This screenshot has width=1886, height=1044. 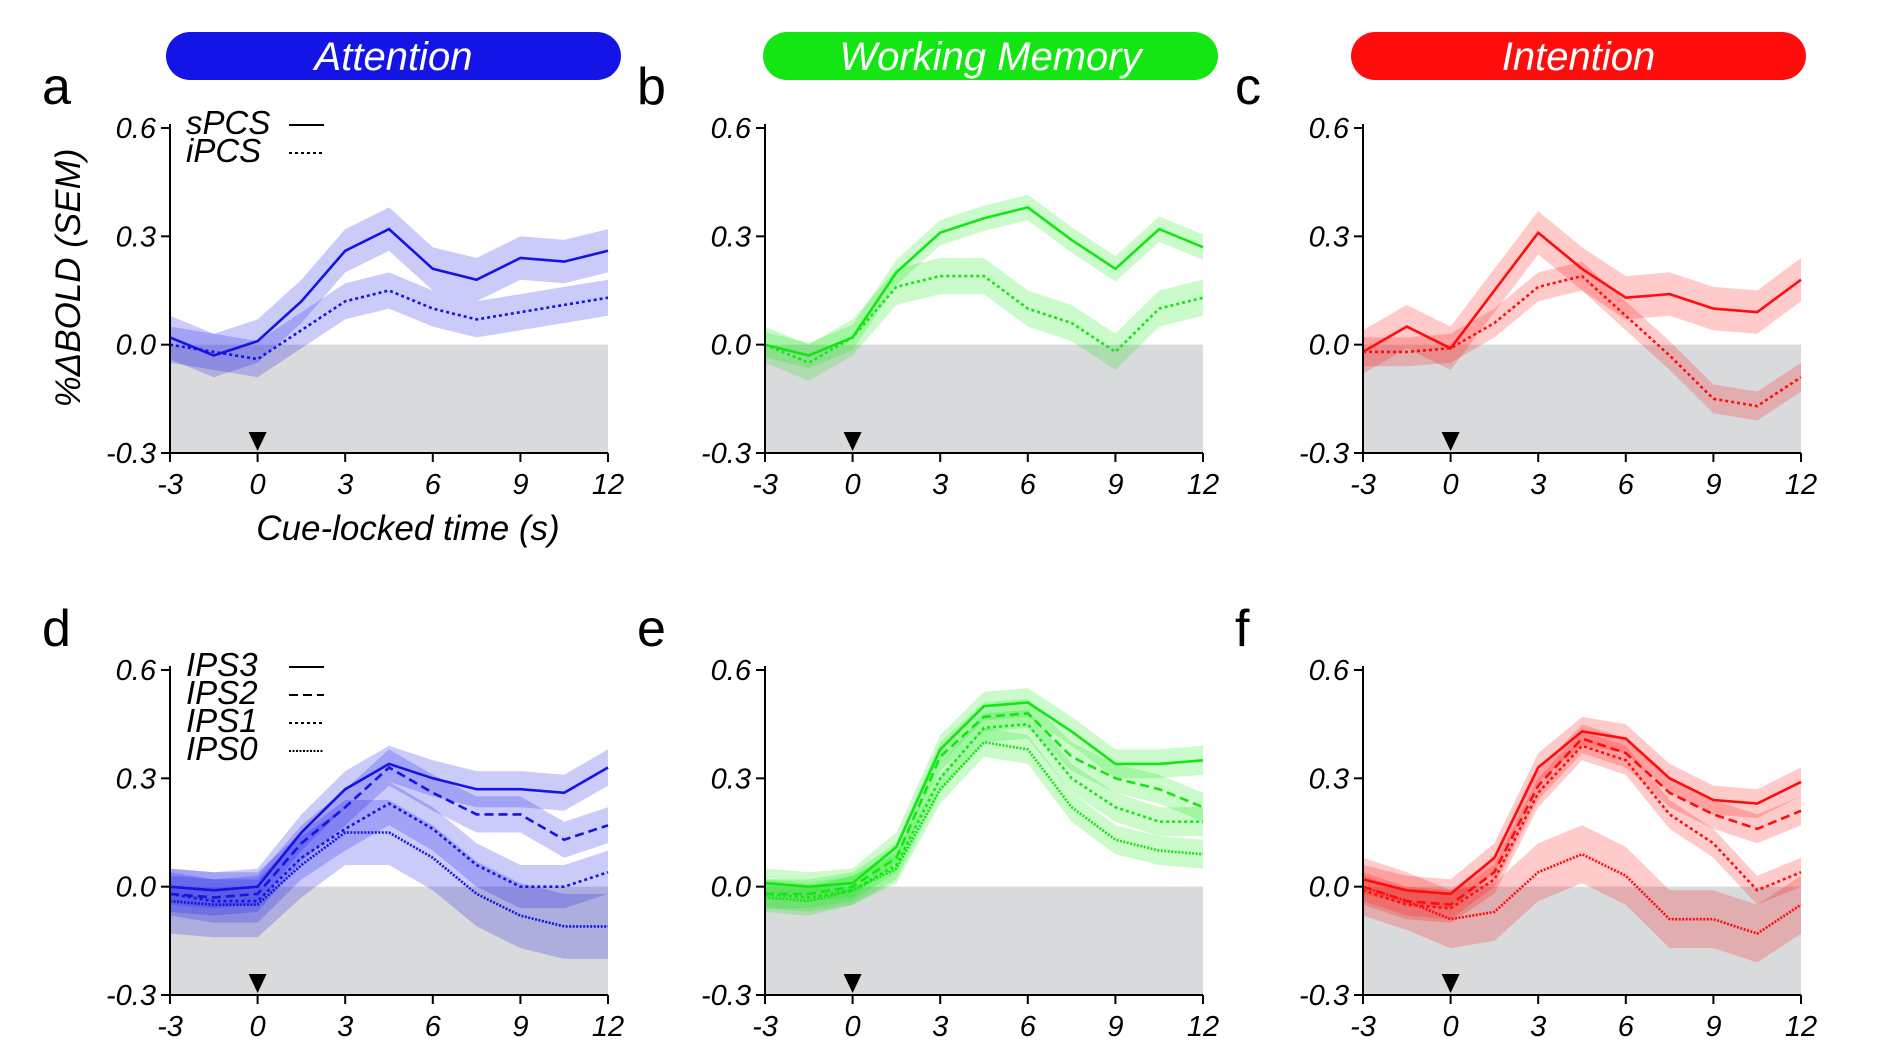 I want to click on panel-e: -0.3 0.0 0.3 0.6 -3 0 3 6 9 12 e, so click(x=928, y=821).